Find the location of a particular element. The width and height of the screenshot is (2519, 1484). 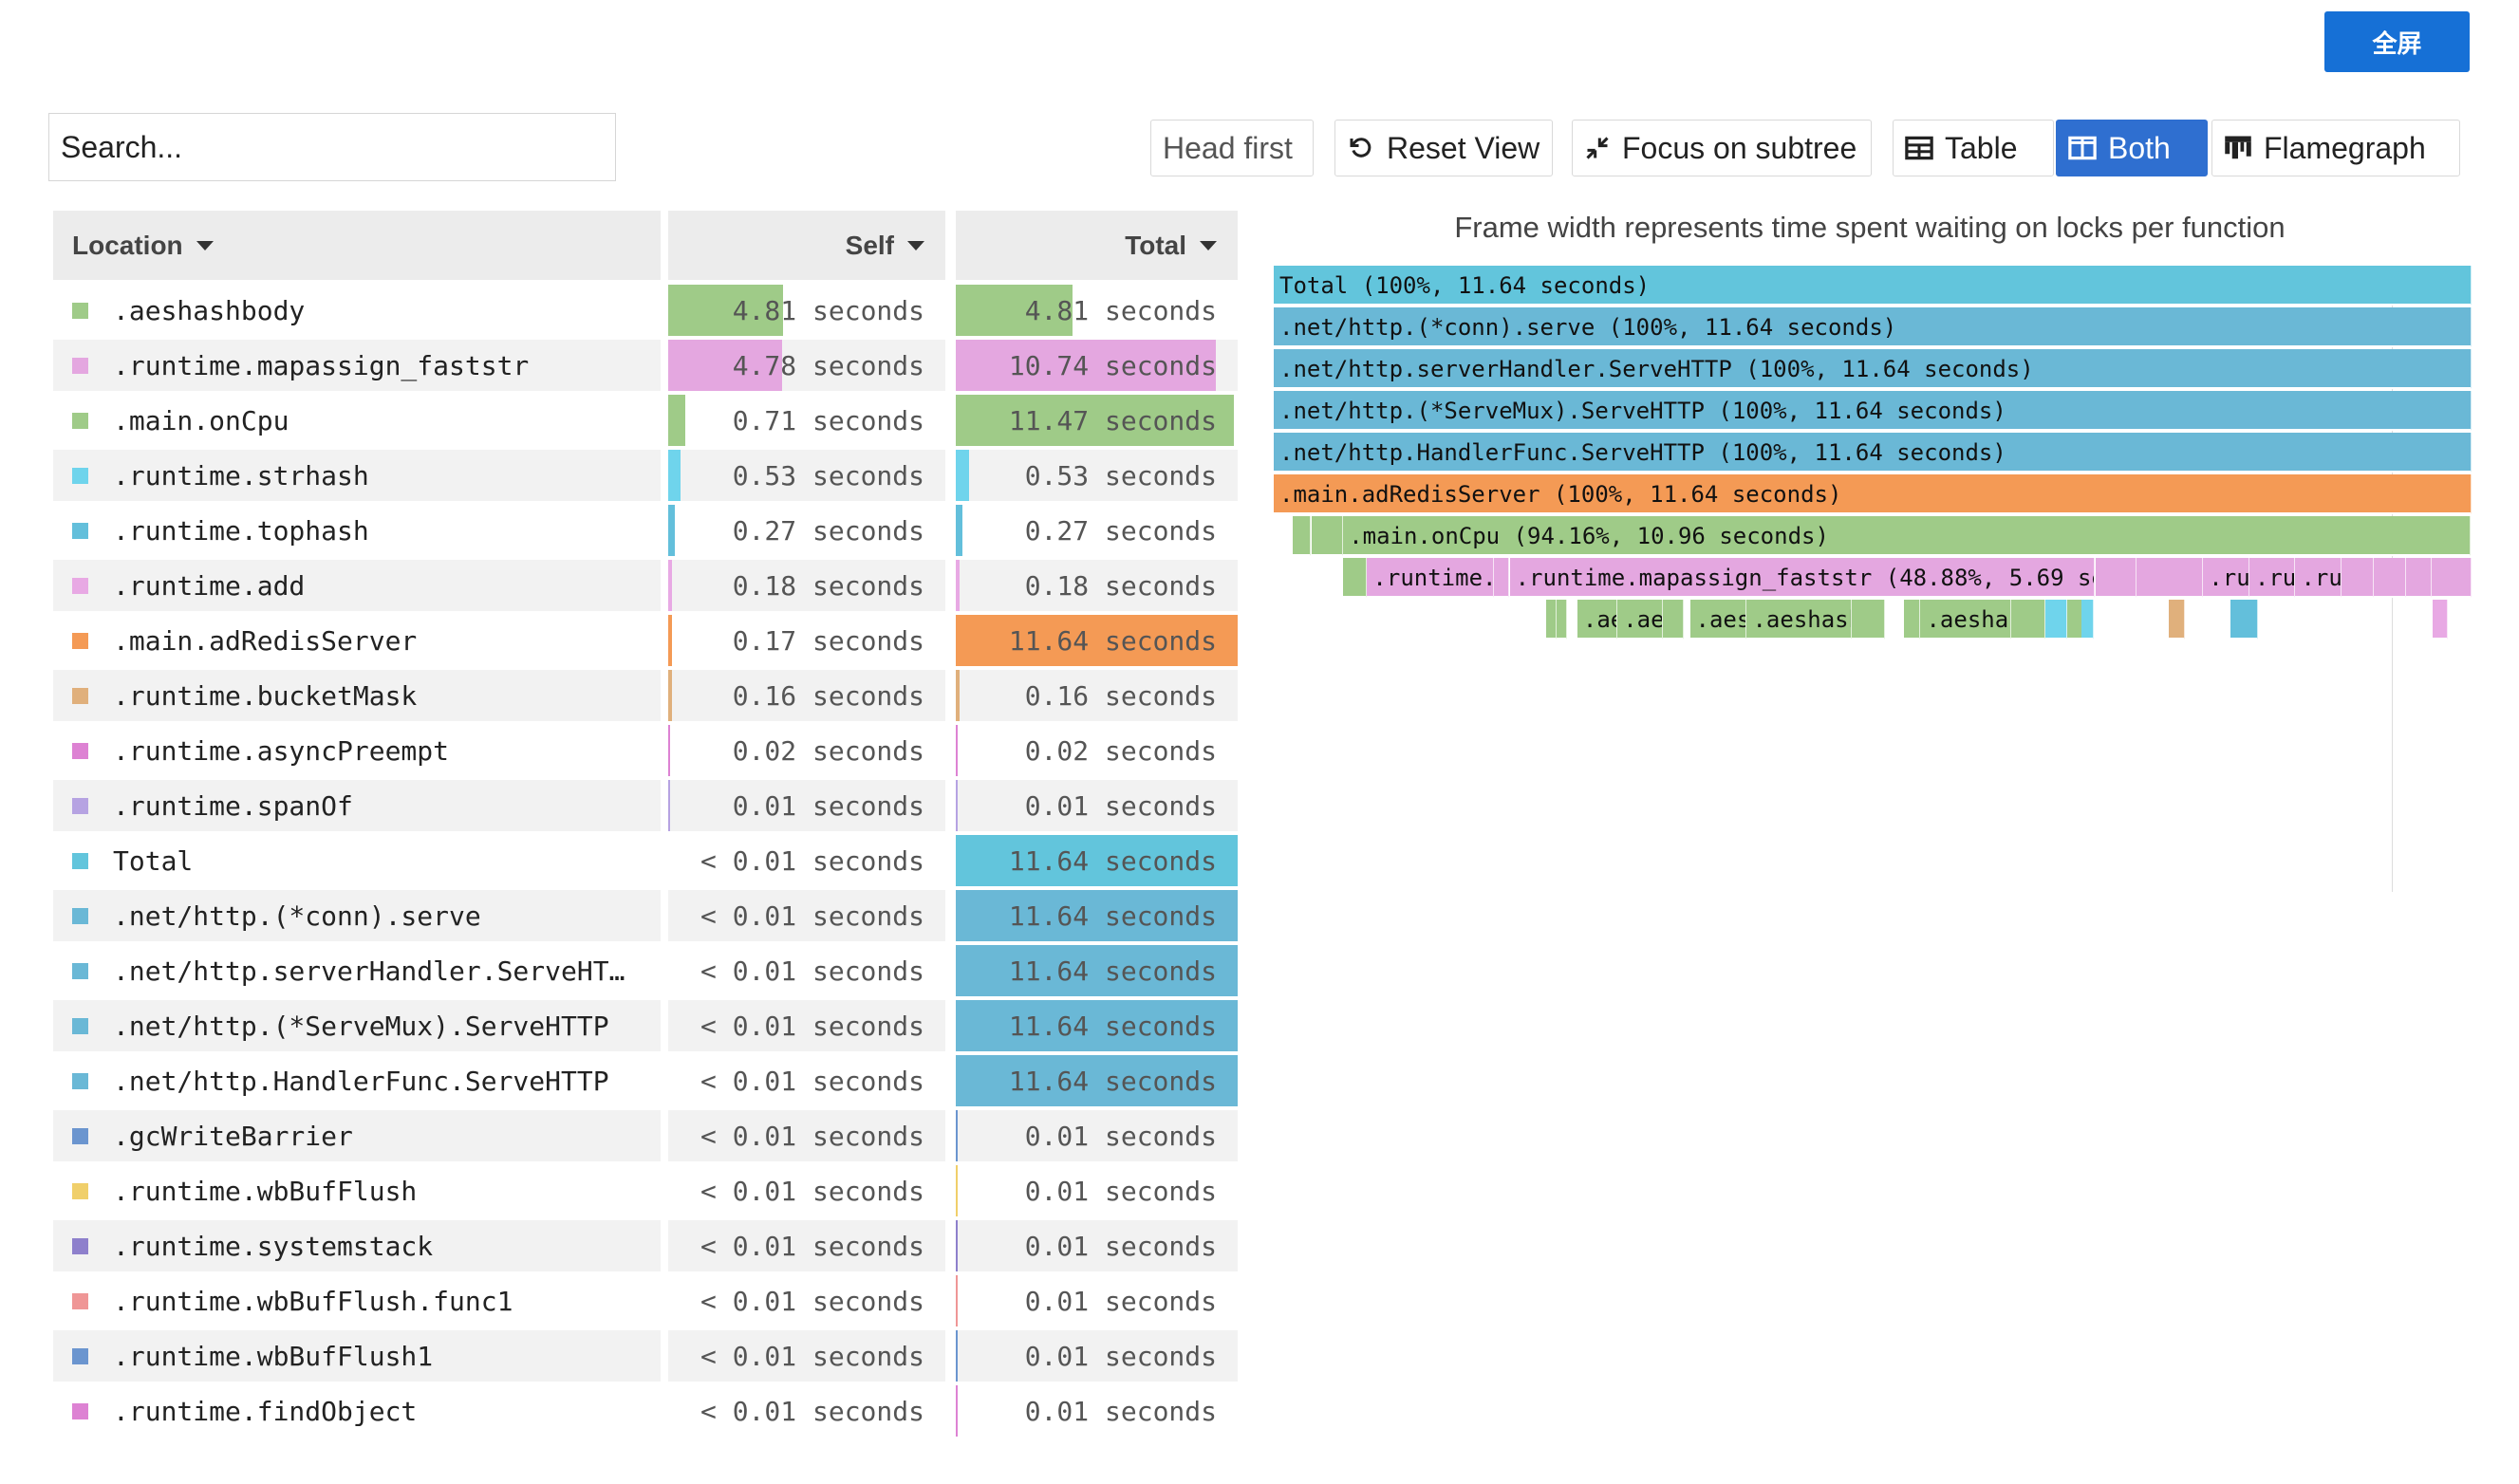

self-column-header: Self is located at coordinates (806, 245).